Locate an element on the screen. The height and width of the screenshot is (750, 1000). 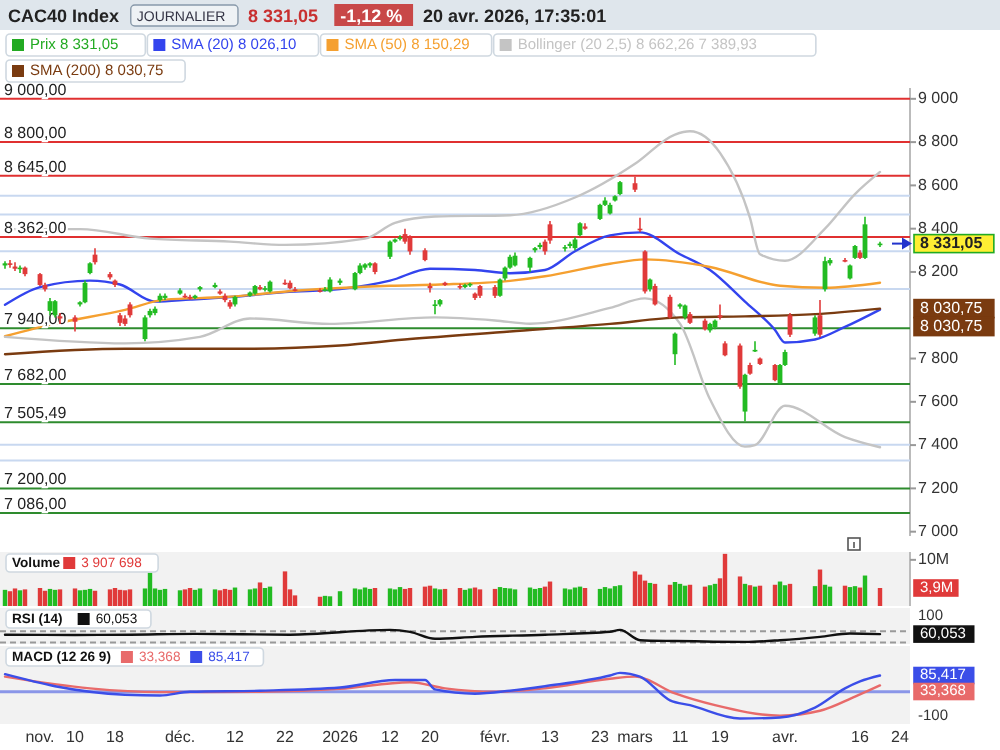
ref-line-label: 8 645,00 is located at coordinates (36, 166).